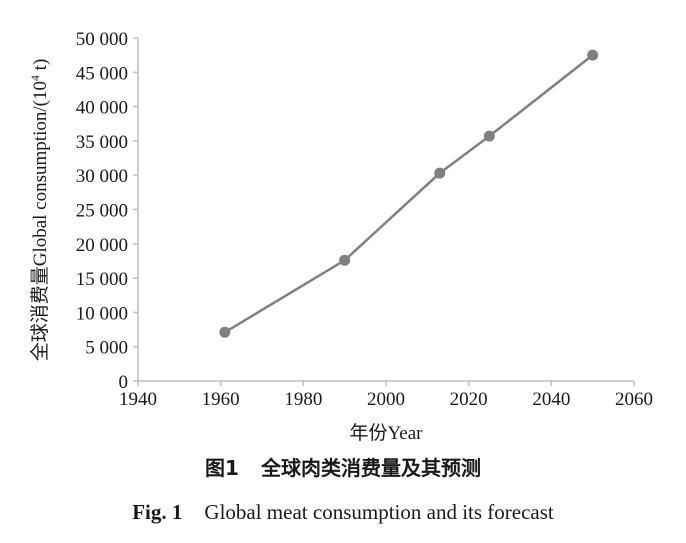 The image size is (686, 543). What do you see at coordinates (303, 399) in the screenshot?
I see `x-tick-label: 1980` at bounding box center [303, 399].